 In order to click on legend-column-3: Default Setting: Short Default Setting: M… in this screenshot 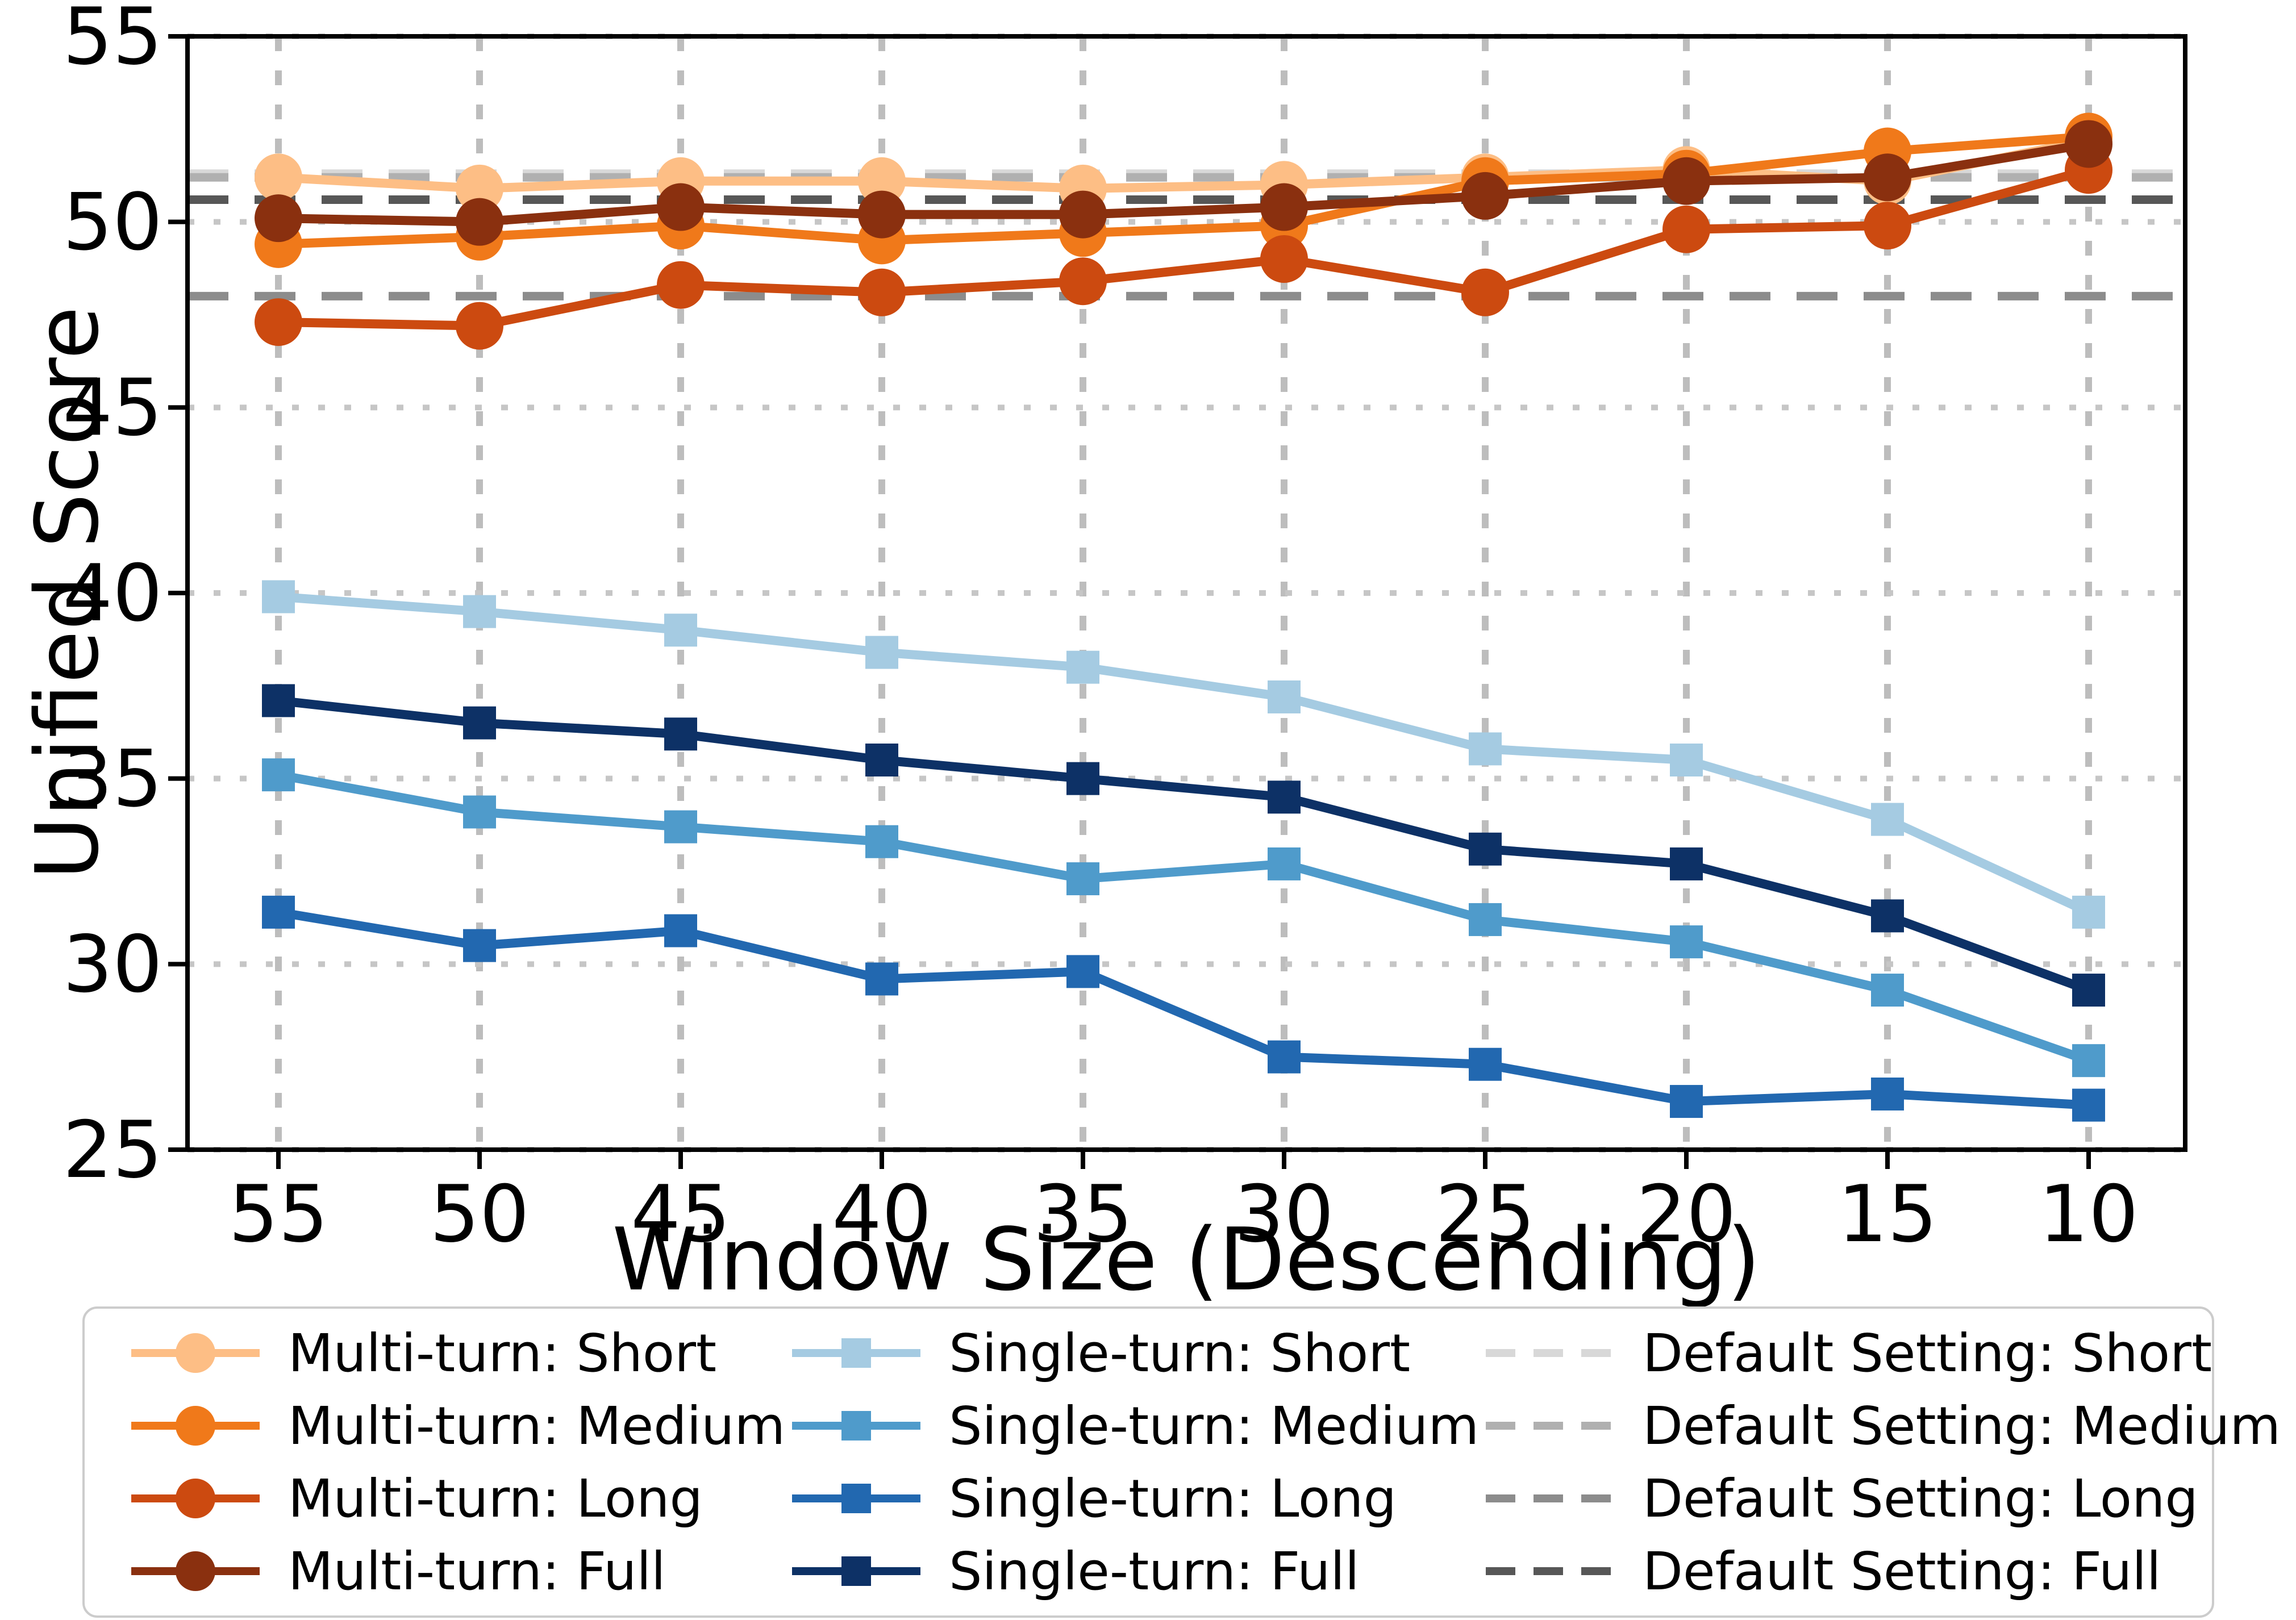, I will do `click(1880, 1462)`.